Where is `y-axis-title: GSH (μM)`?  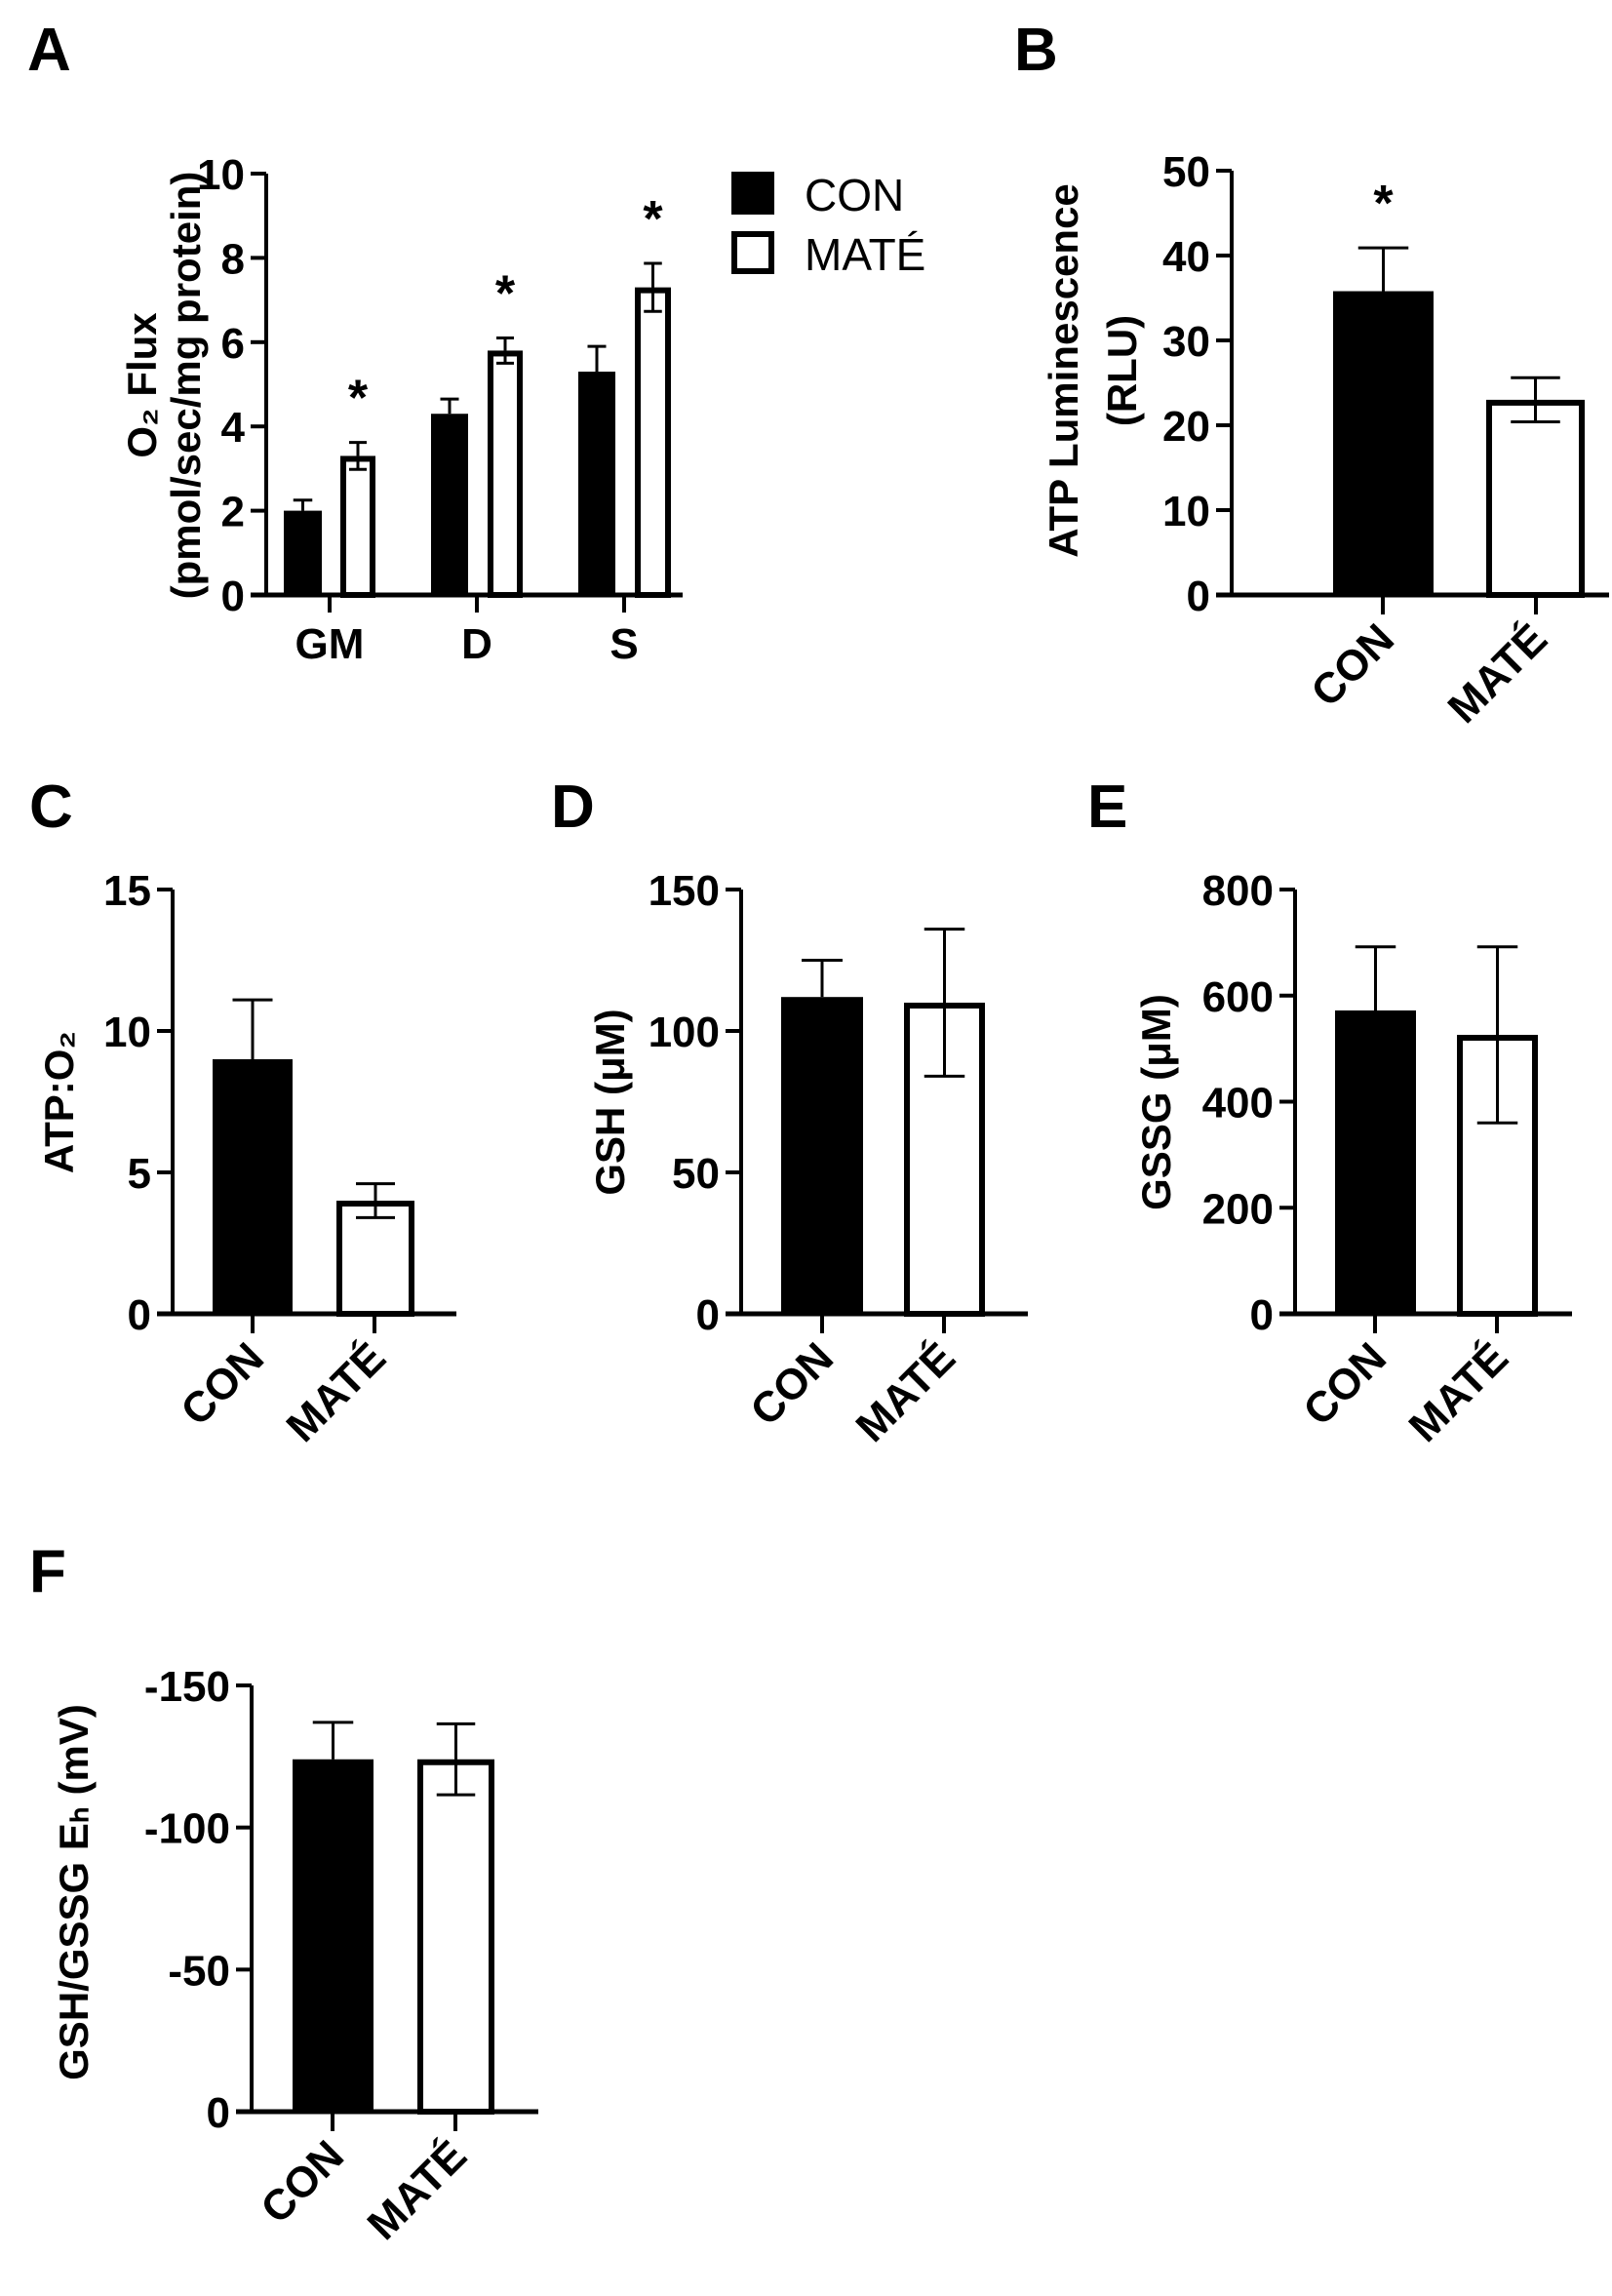 y-axis-title: GSH (μM) is located at coordinates (610, 1102).